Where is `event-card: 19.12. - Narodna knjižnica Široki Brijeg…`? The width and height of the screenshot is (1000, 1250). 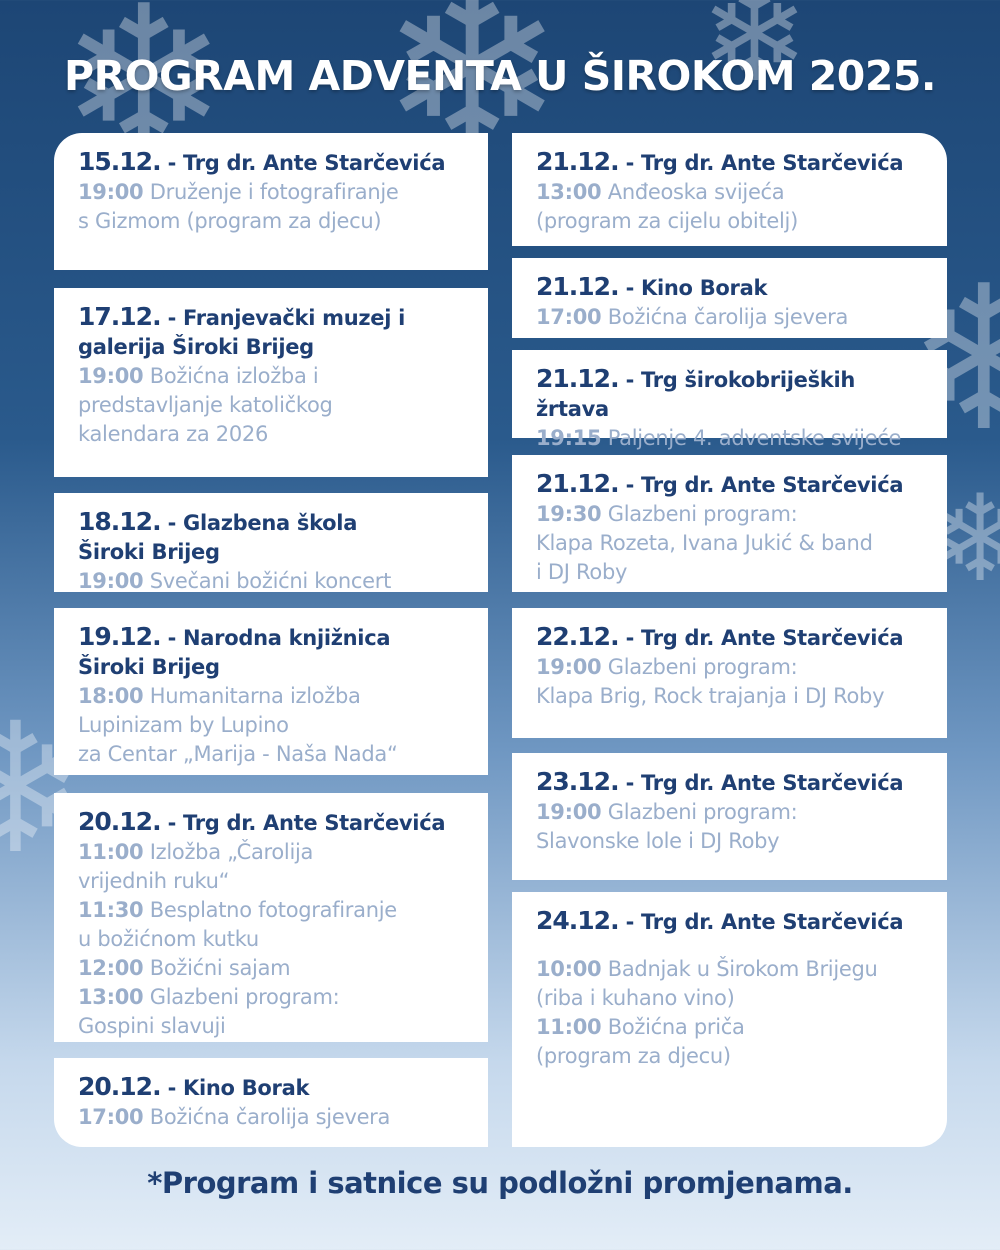 event-card: 19.12. - Narodna knjižnica Široki Brijeg… is located at coordinates (271, 691).